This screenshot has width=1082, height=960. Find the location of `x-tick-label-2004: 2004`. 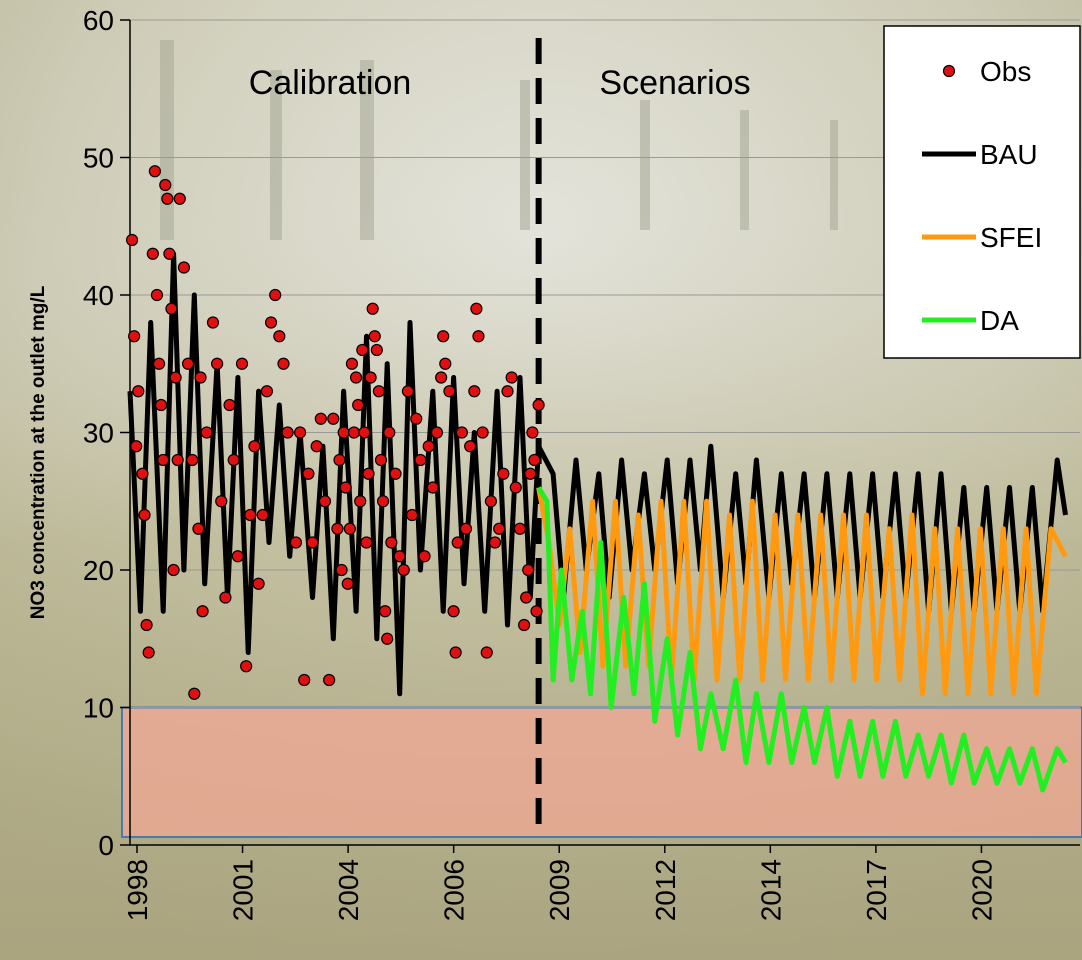

x-tick-label-2004: 2004 is located at coordinates (348, 890).